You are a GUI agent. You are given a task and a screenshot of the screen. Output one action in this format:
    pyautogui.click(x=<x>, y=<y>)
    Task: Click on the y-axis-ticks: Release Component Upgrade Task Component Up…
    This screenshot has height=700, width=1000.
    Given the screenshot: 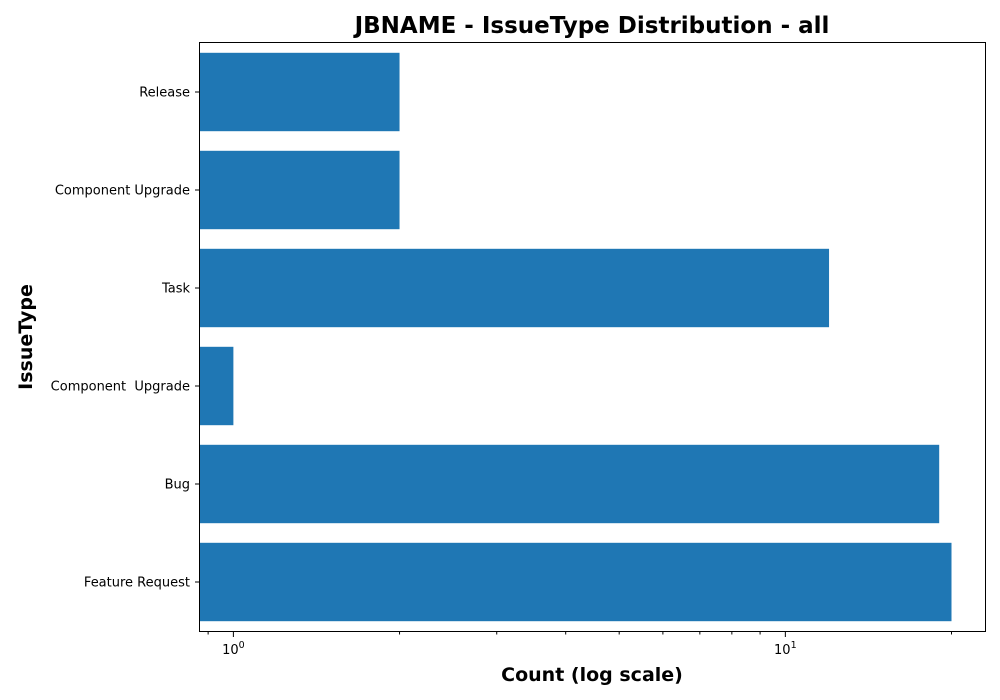 What is the action you would take?
    pyautogui.click(x=125, y=338)
    